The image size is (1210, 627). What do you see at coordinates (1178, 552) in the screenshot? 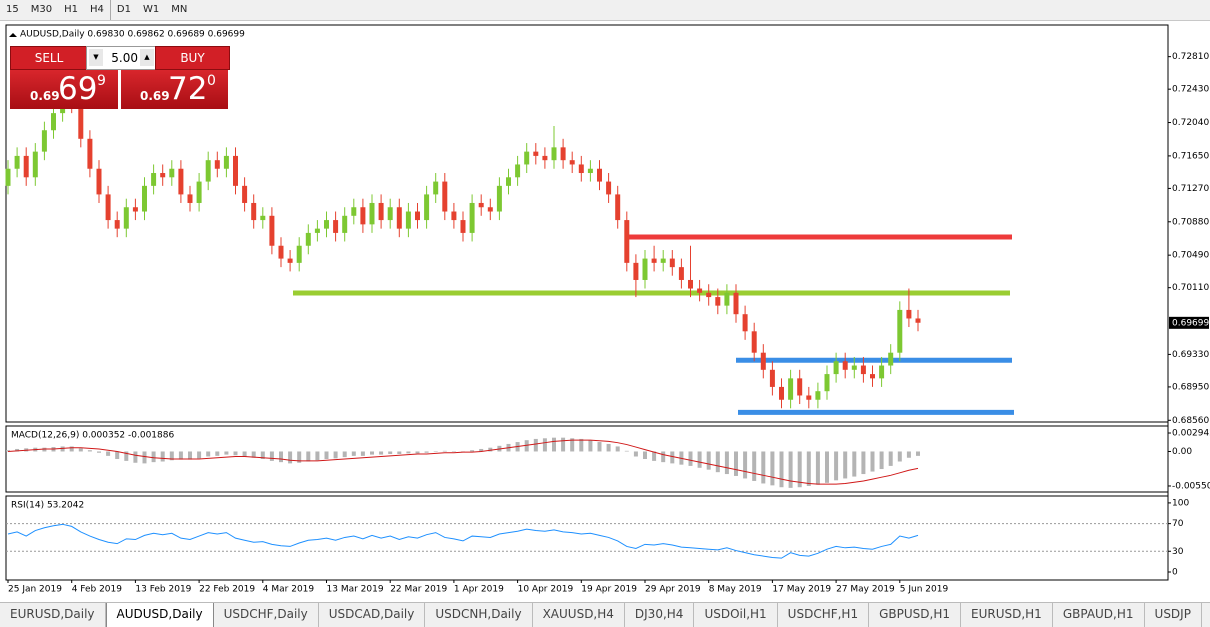
I see `y-tick-label: 30` at bounding box center [1178, 552].